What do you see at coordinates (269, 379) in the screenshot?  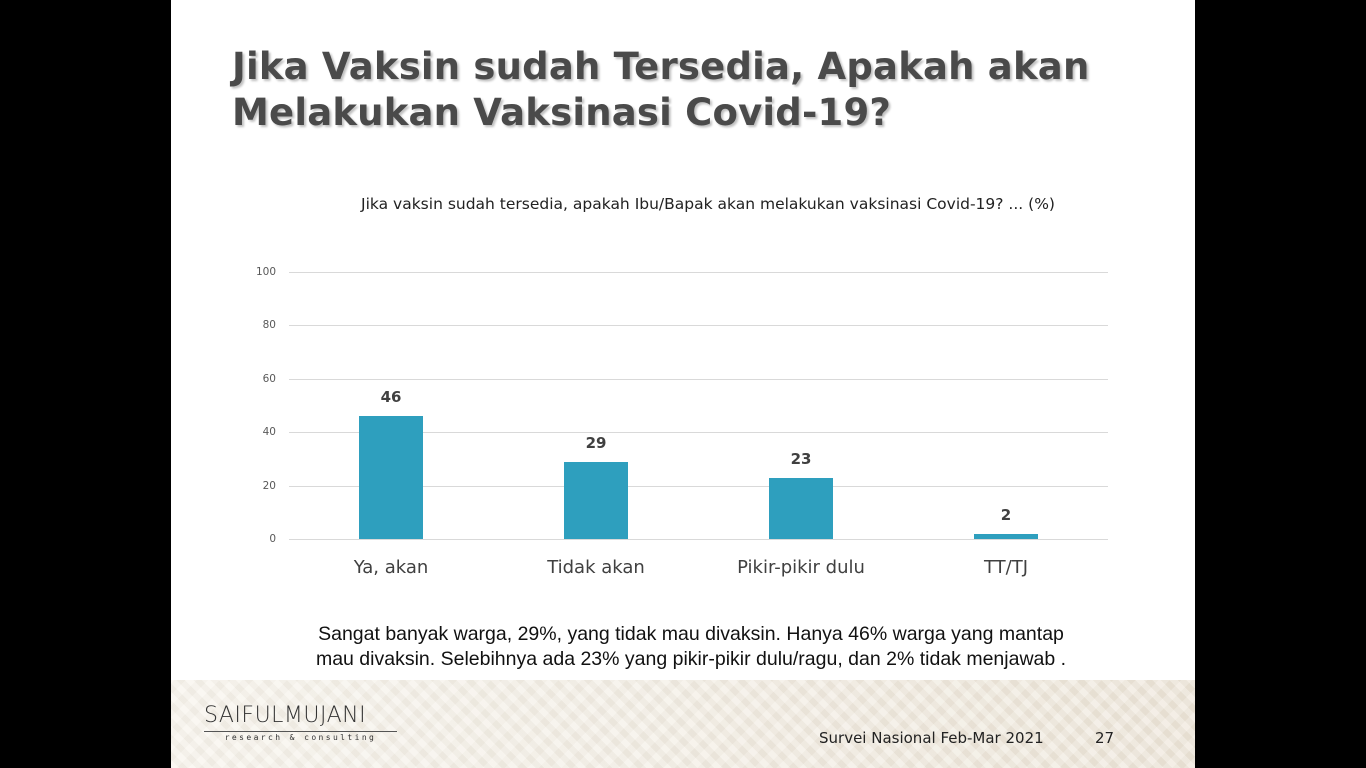 I see `y-axis-tick-label: 60` at bounding box center [269, 379].